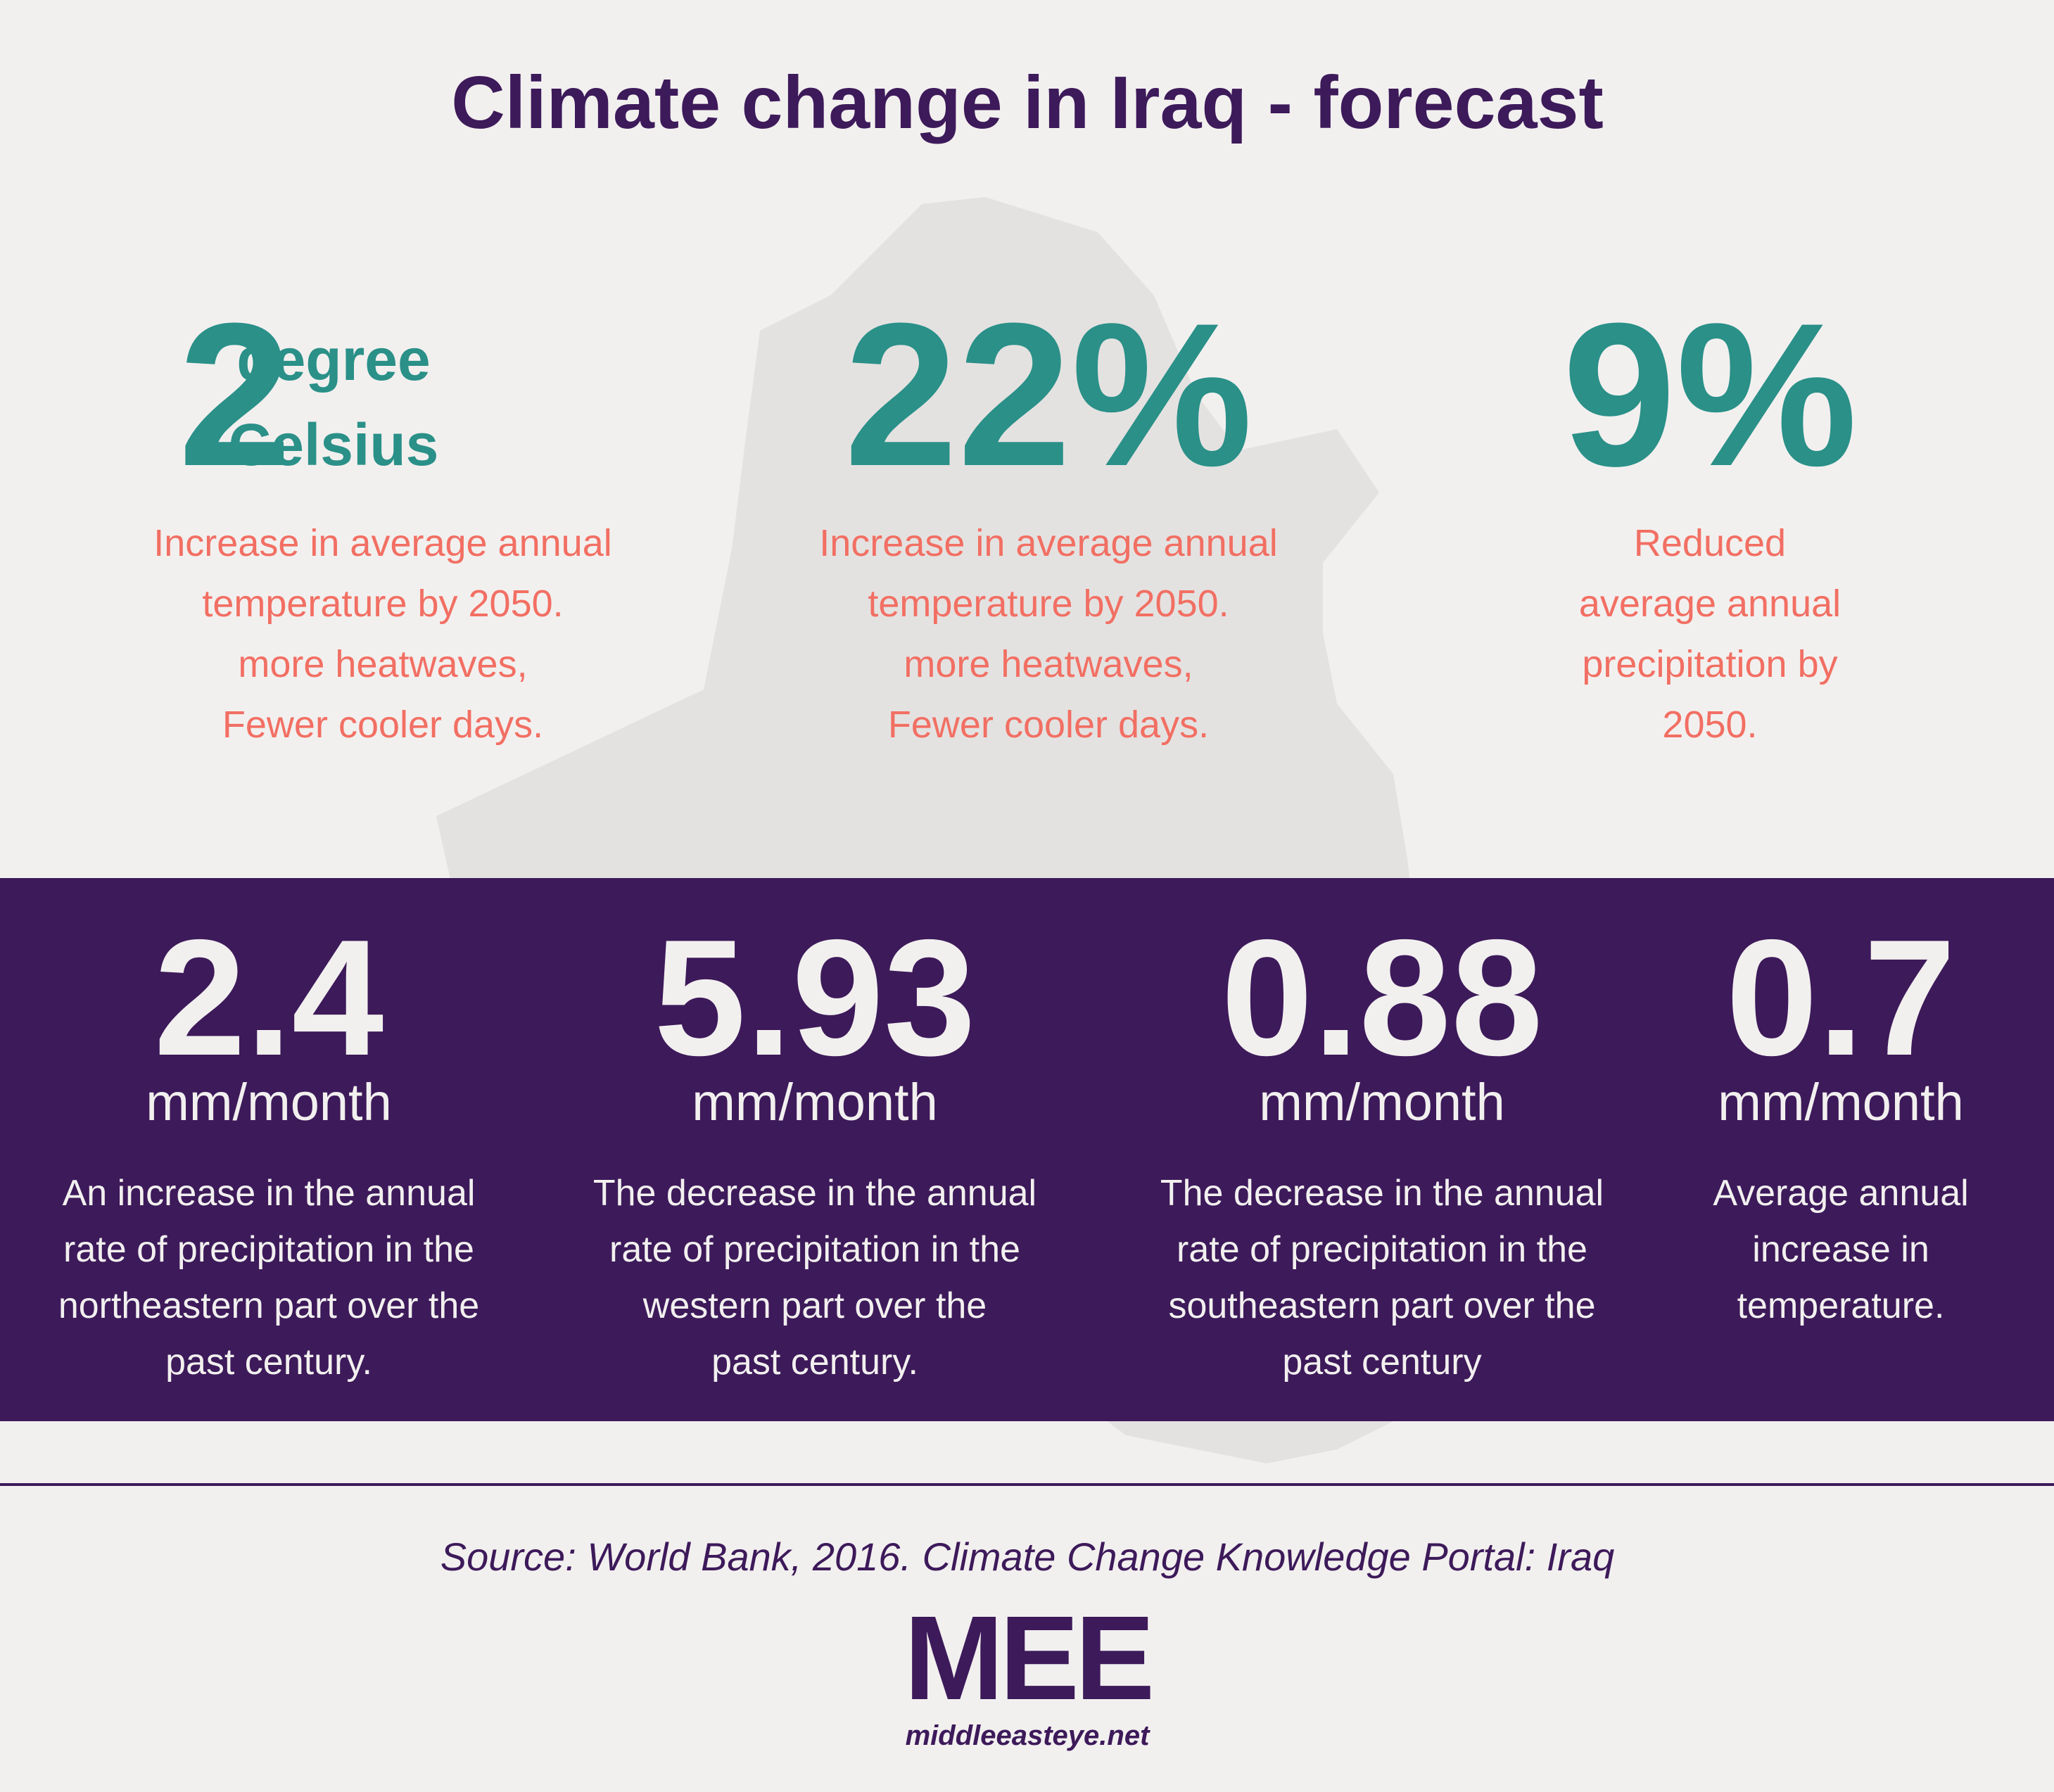 The image size is (2054, 1792). I want to click on stat-description: northeastern part over the, so click(268, 1305).